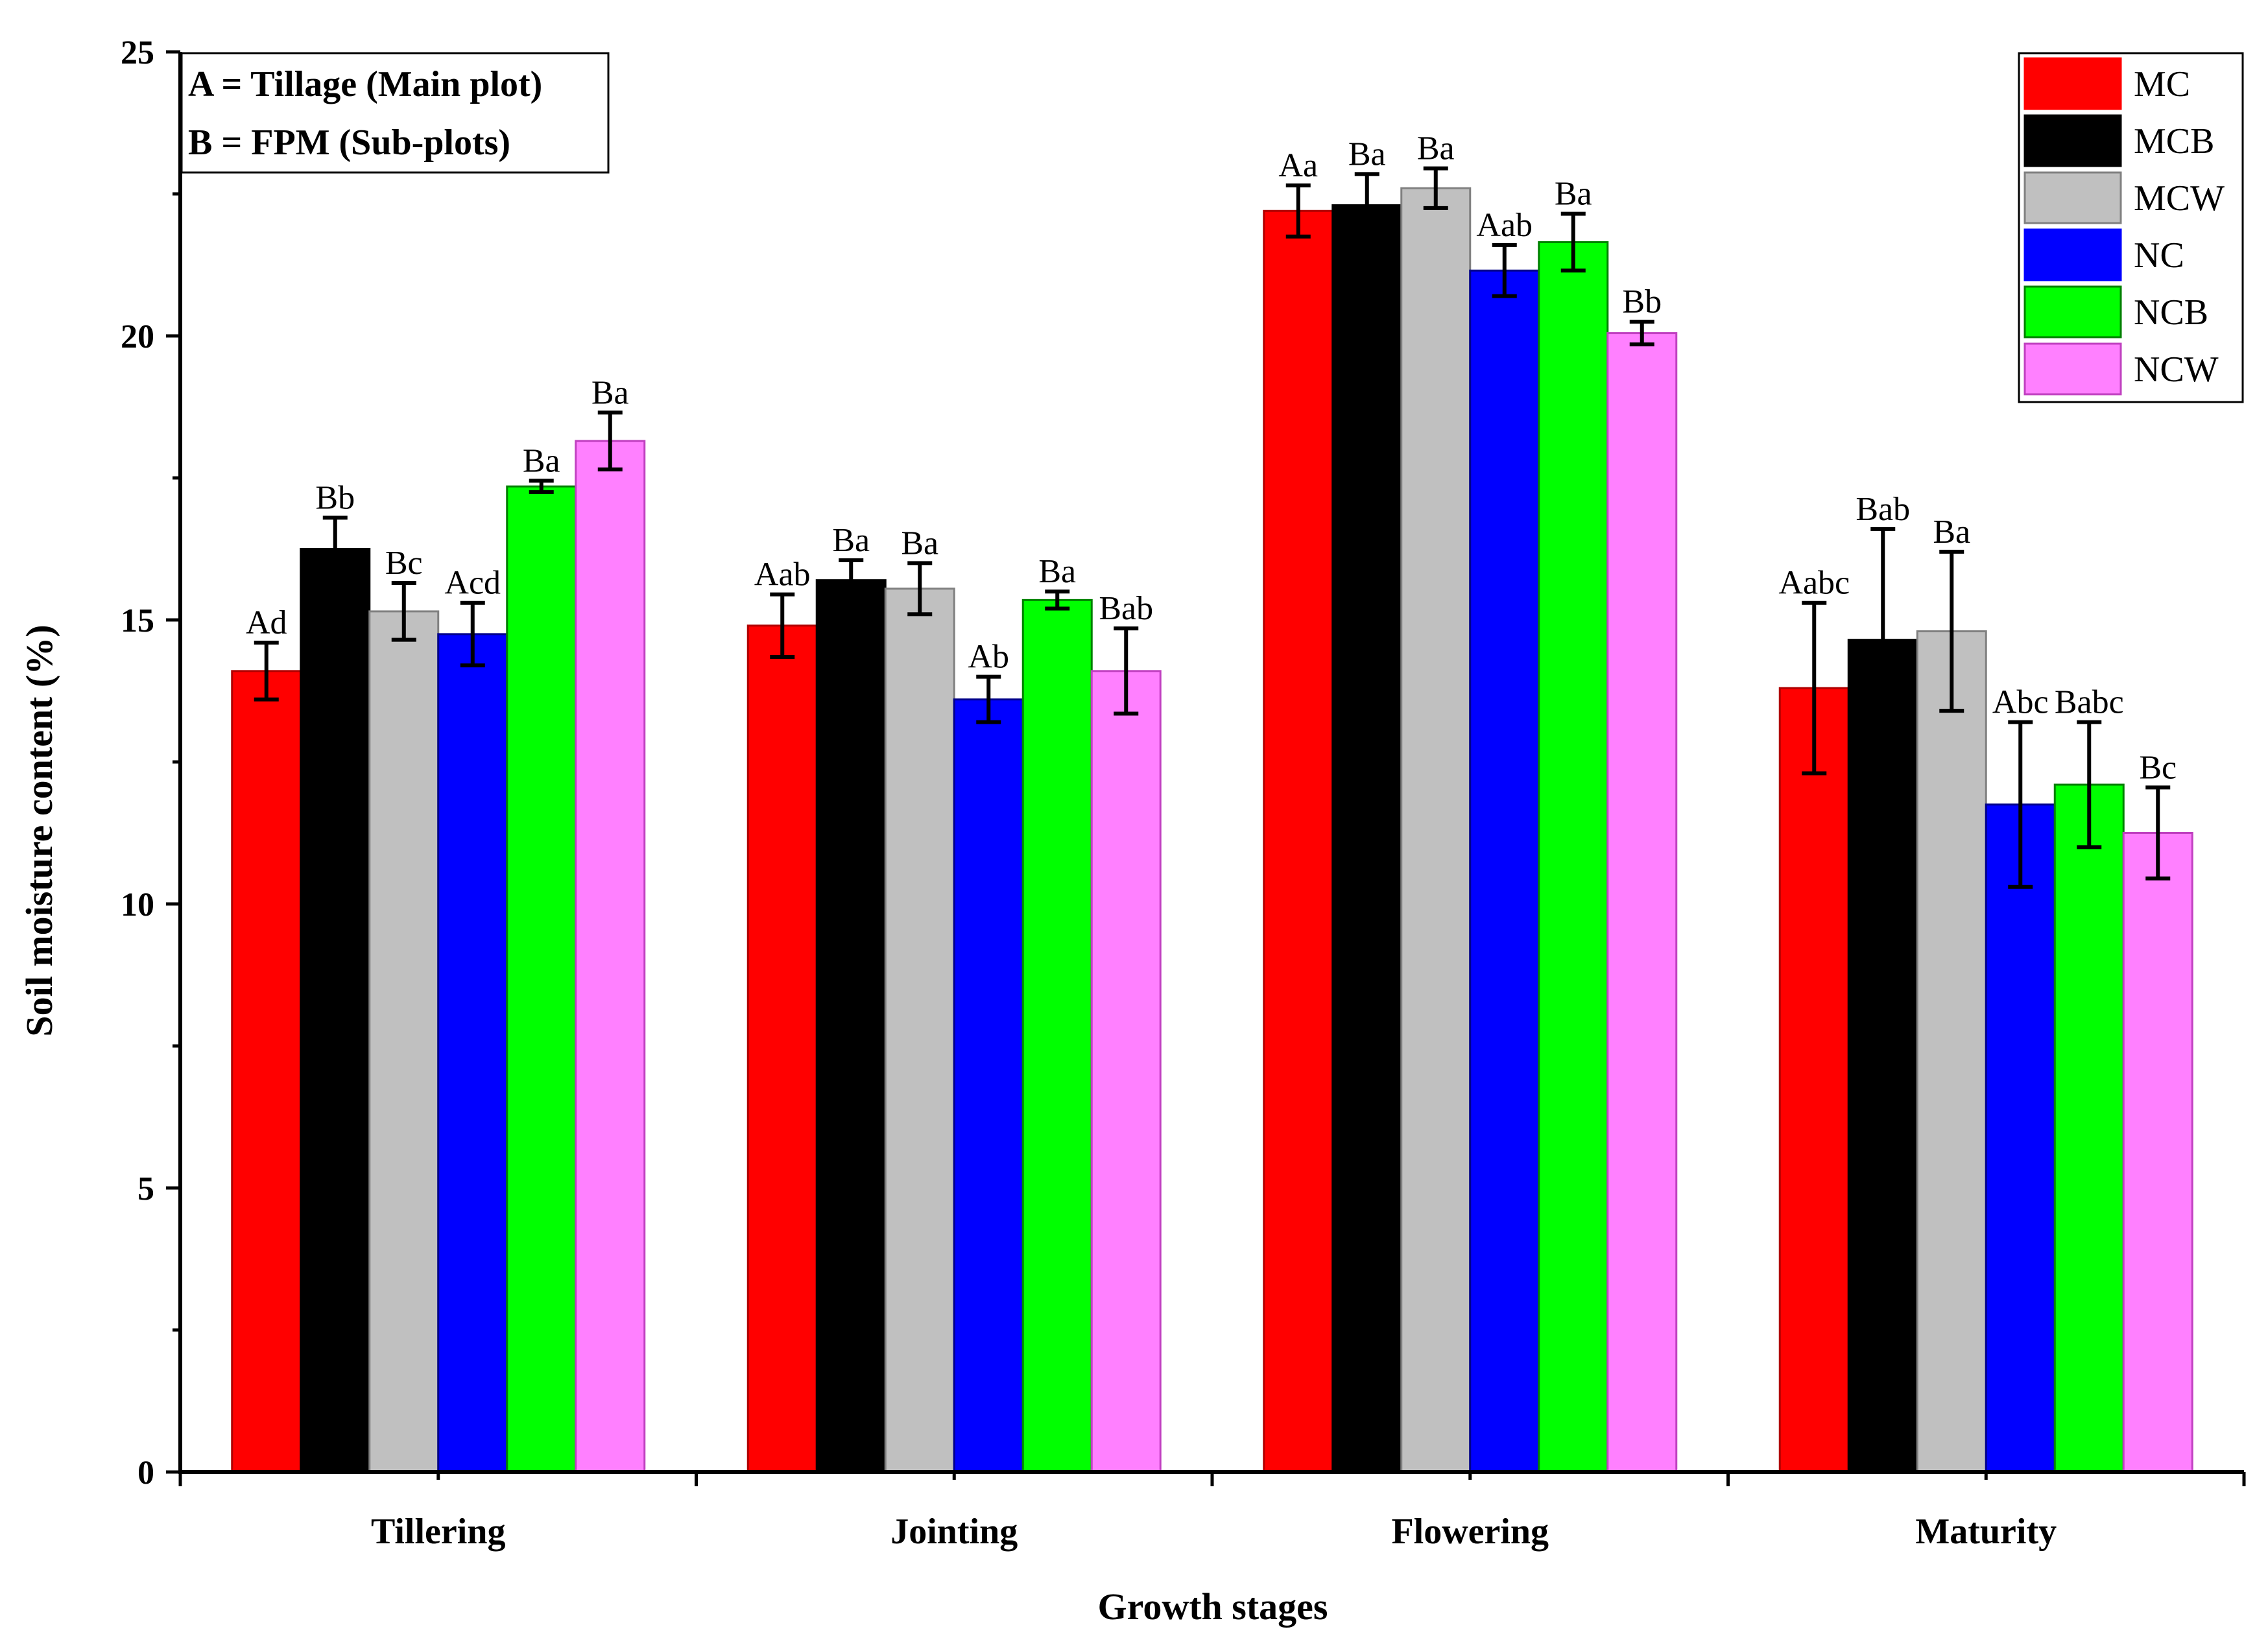 Image resolution: width=2268 pixels, height=1638 pixels. I want to click on x-tick-label-tillering: Tillering, so click(438, 1532).